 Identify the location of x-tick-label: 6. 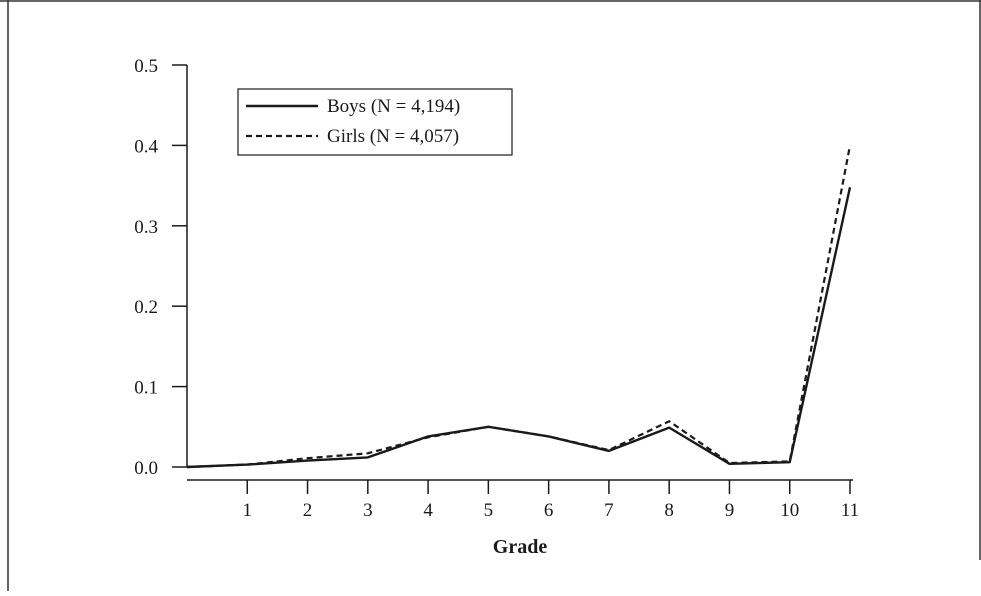
(549, 510).